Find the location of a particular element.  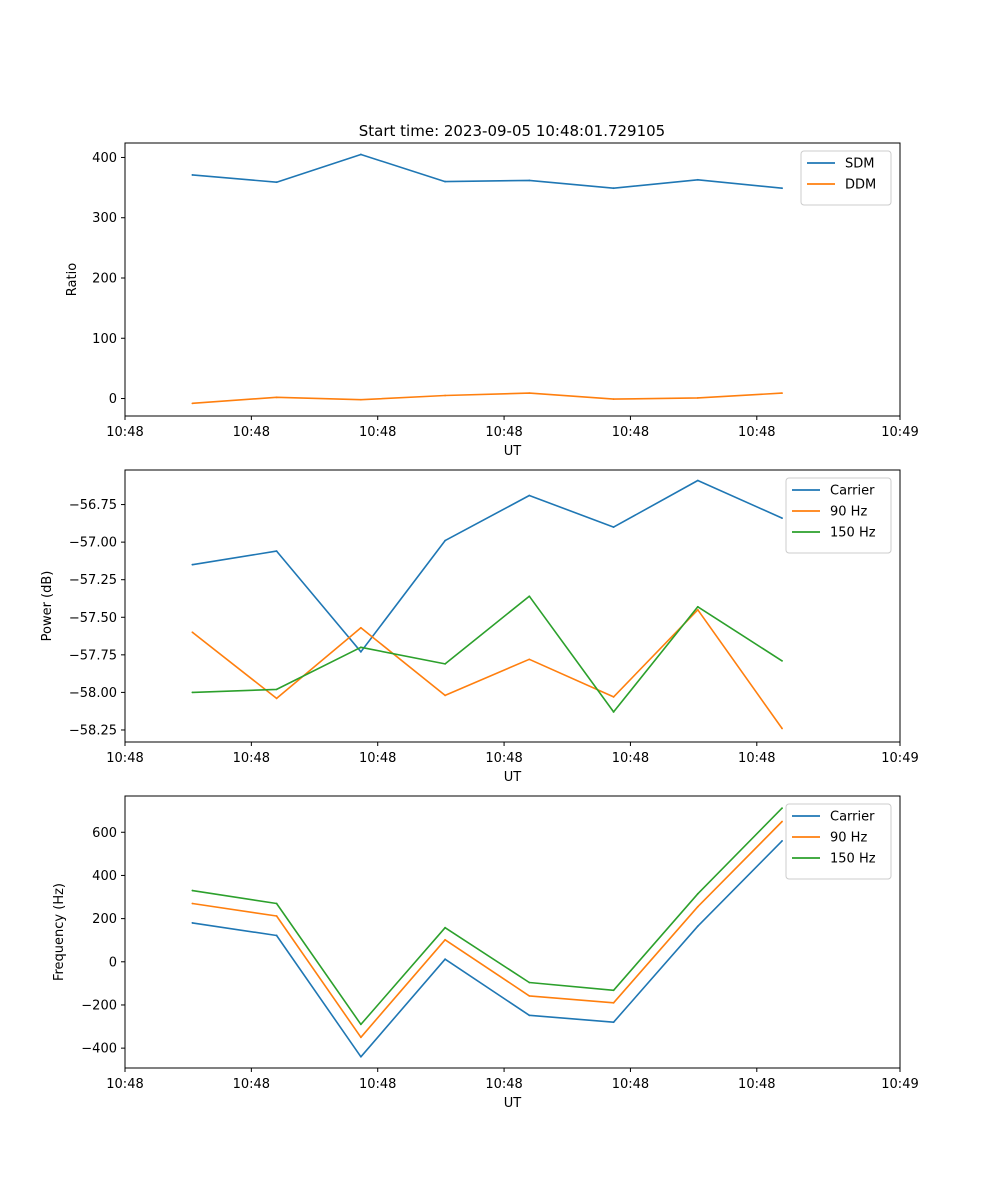

y-tick-label: 0 is located at coordinates (113, 962).